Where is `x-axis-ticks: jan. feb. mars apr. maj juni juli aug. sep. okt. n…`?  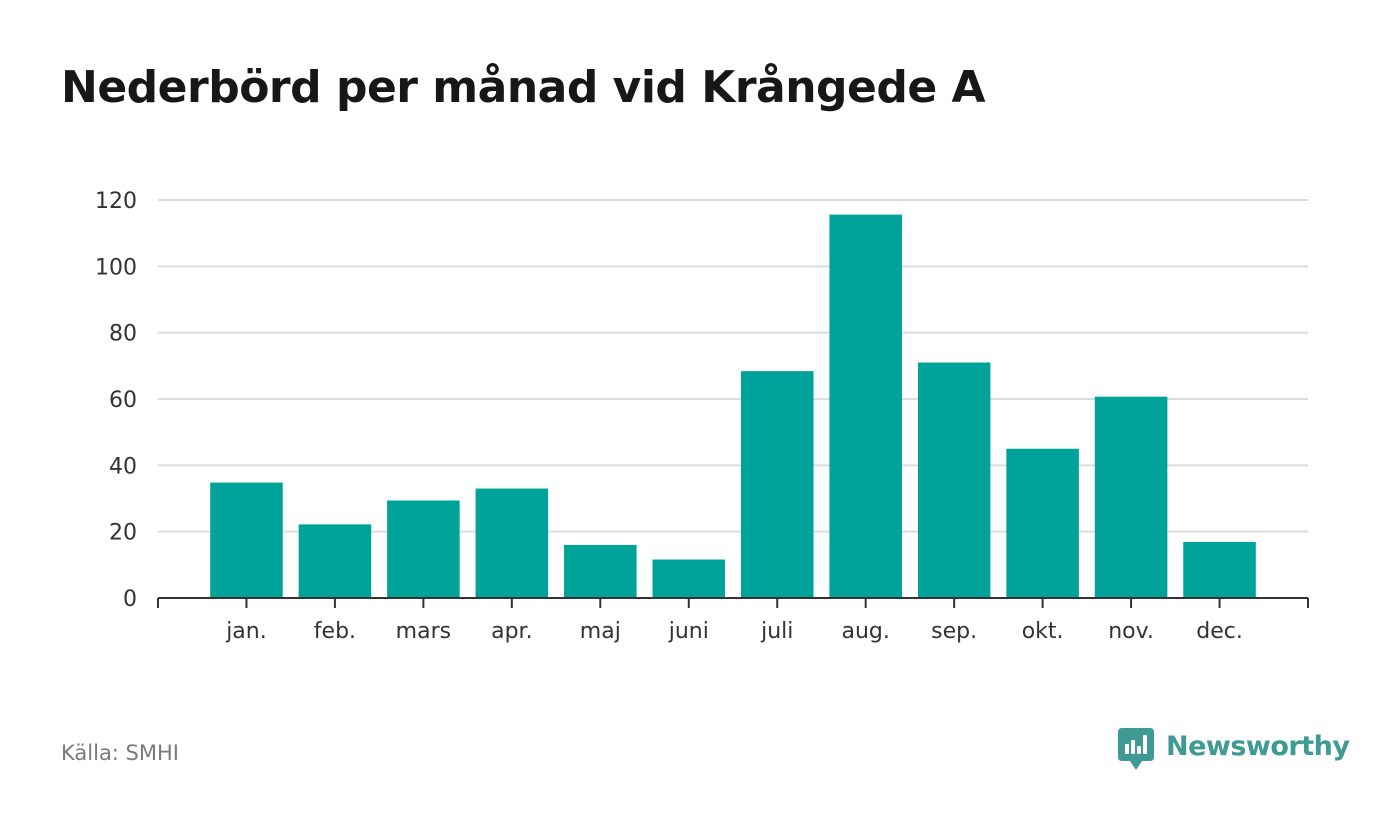 x-axis-ticks: jan. feb. mars apr. maj juni juli aug. sep. okt. n… is located at coordinates (734, 631).